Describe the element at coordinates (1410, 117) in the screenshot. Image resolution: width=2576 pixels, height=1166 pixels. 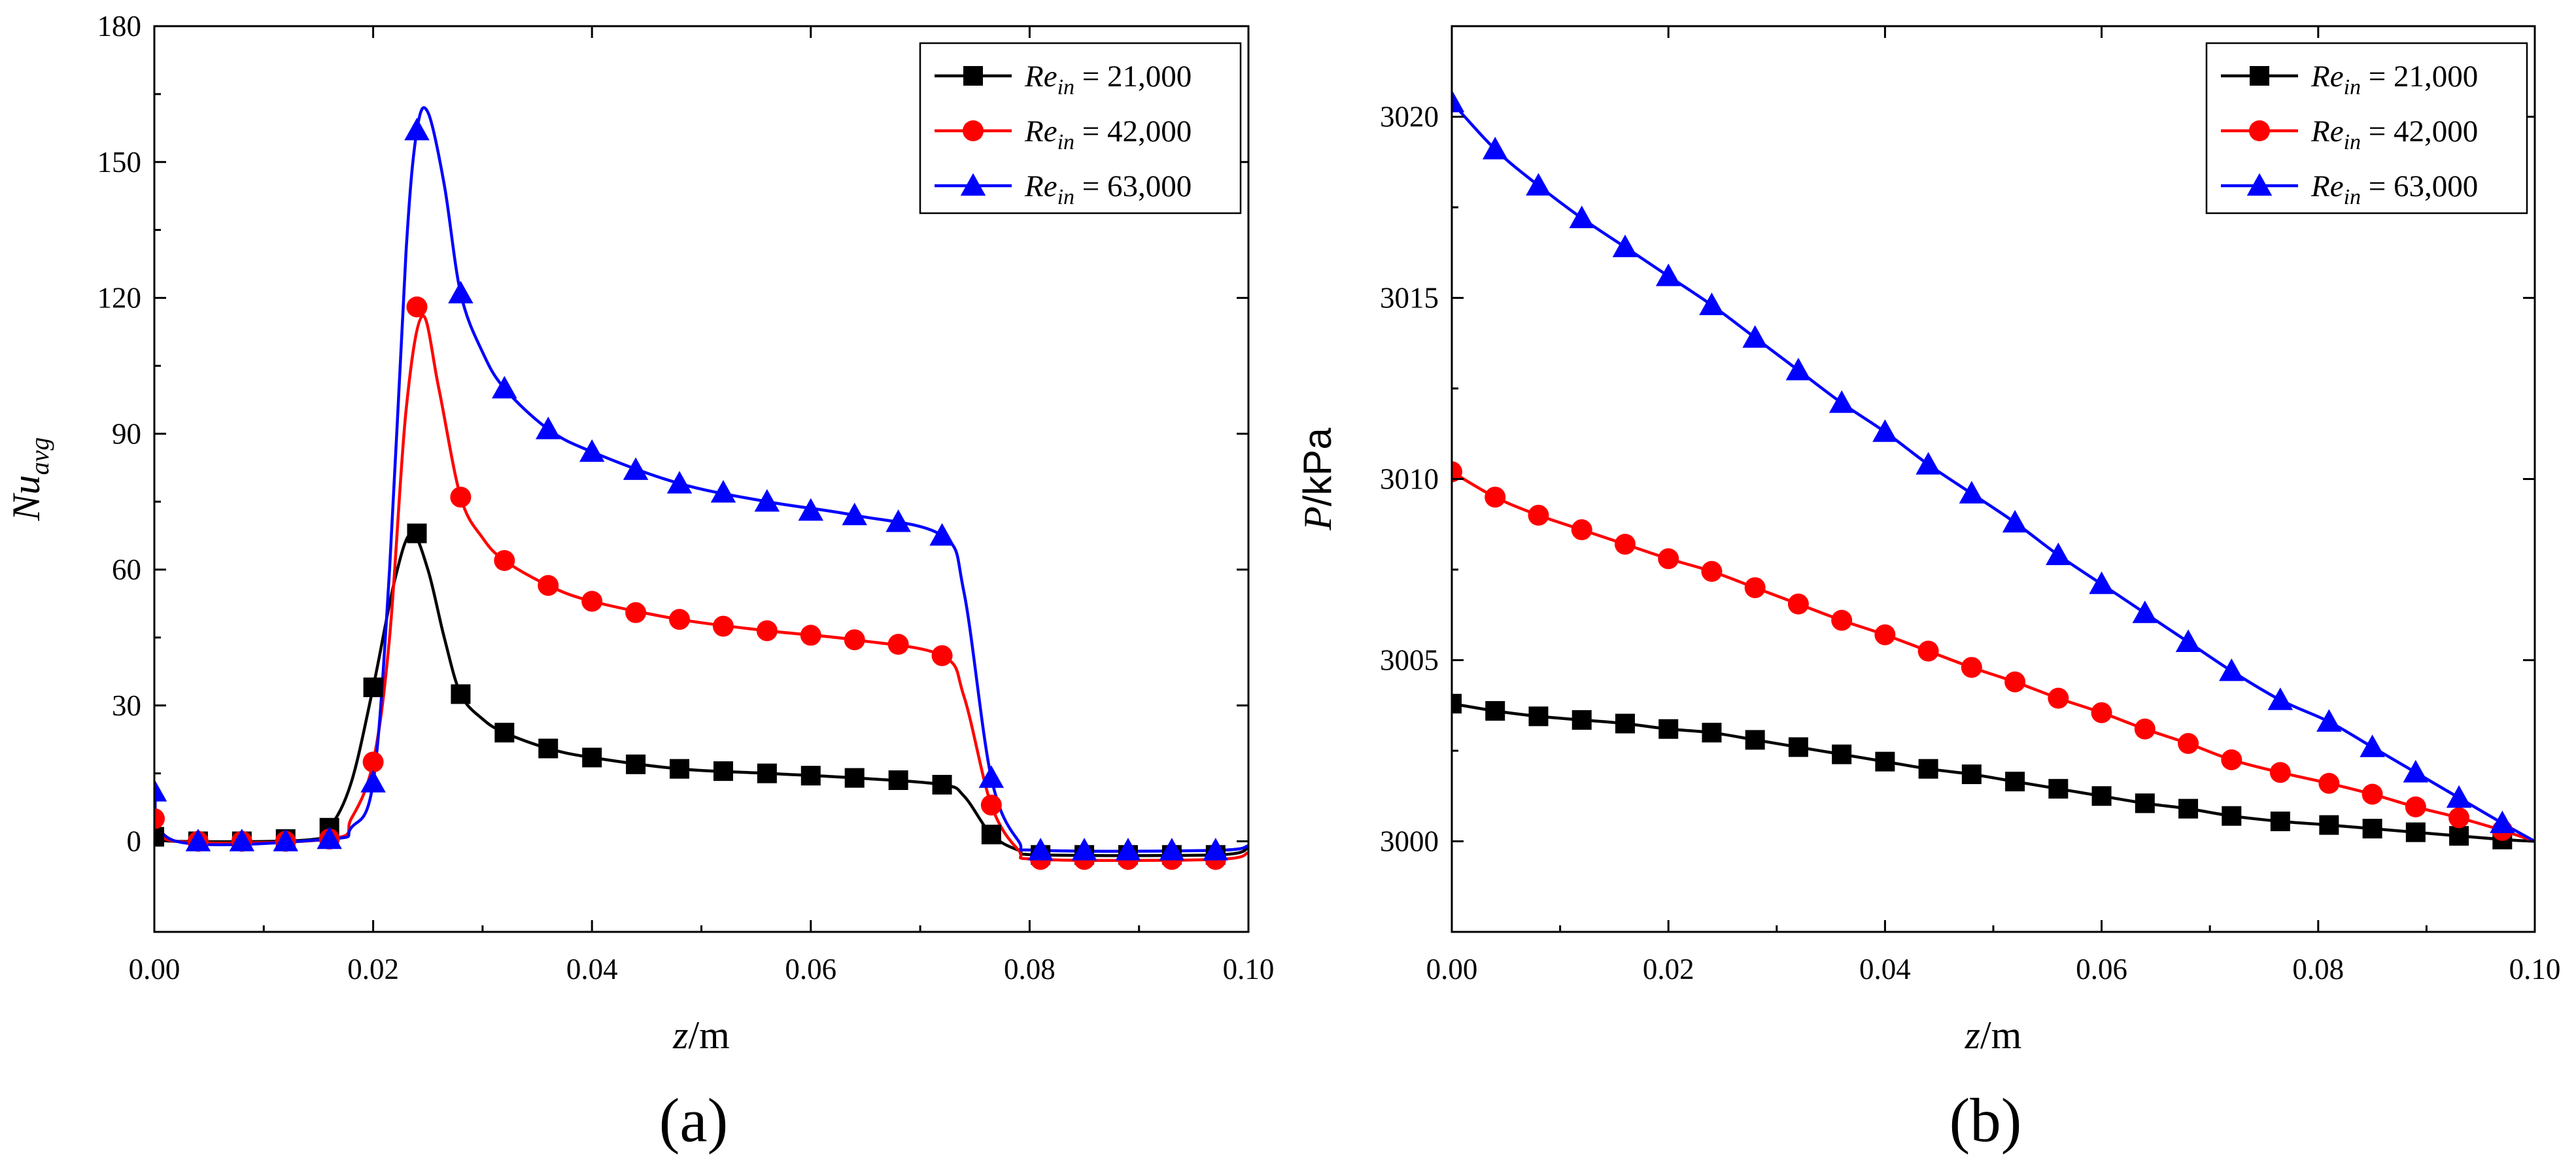
I see `y-tick-label: 3020` at that location.